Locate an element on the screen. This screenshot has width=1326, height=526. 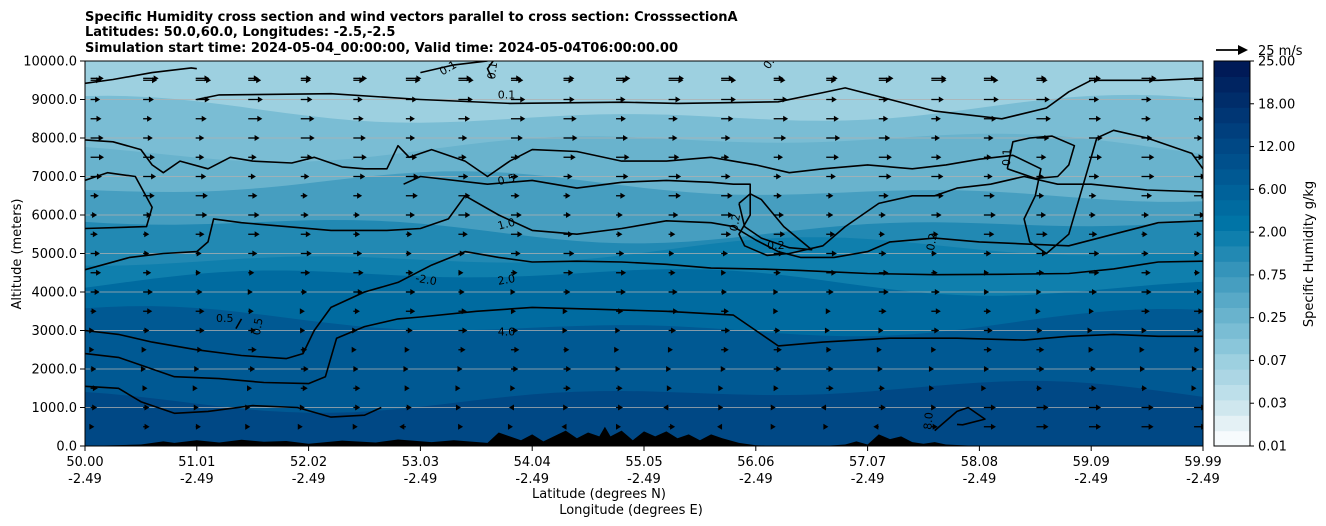
y-tick-label: 3000.0 is located at coordinates (55, 331).